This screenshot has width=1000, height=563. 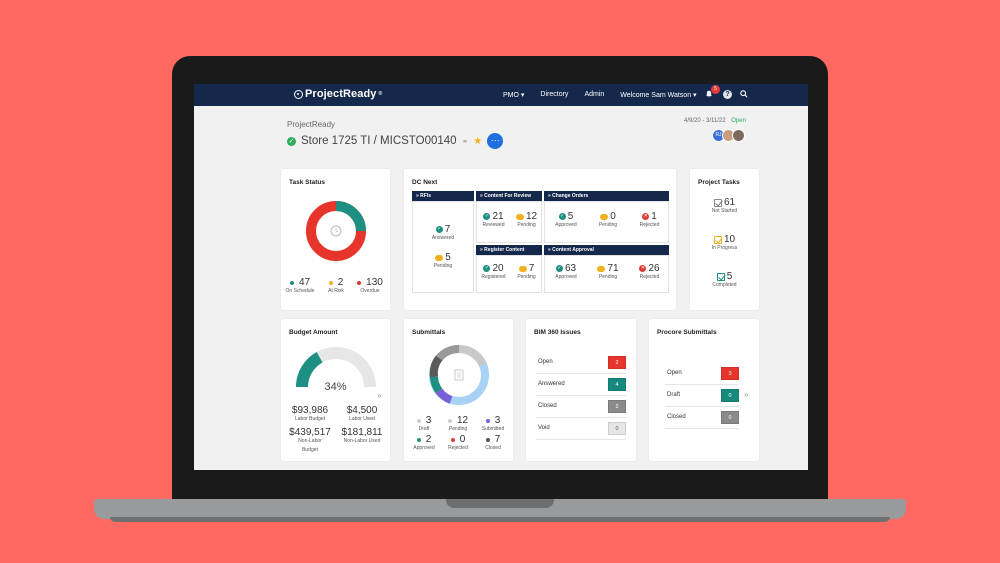 I want to click on submittals-approved: 2 Approved, so click(x=424, y=442).